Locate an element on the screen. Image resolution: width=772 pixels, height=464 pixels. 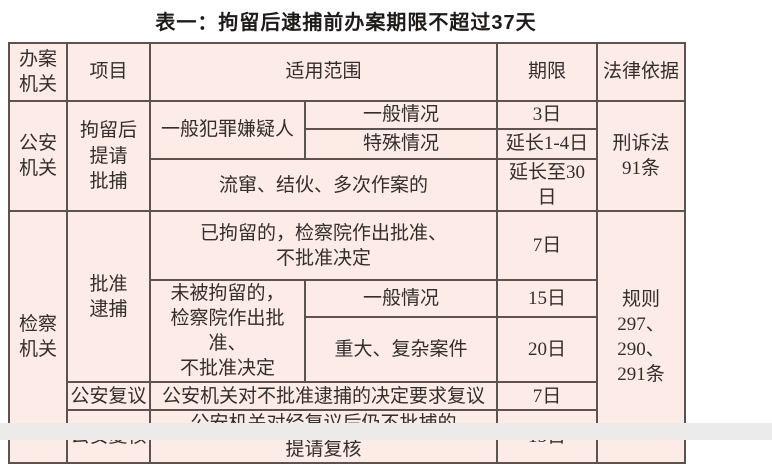
cell-approve-arrest-item: 批准 逮捕 is located at coordinates (108, 297).